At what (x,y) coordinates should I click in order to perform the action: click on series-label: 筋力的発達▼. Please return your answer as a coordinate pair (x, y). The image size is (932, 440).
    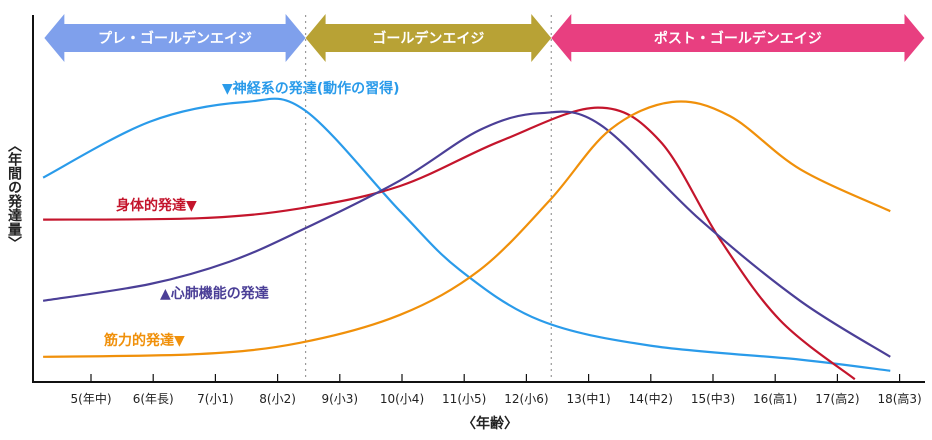
    Looking at the image, I should click on (144, 340).